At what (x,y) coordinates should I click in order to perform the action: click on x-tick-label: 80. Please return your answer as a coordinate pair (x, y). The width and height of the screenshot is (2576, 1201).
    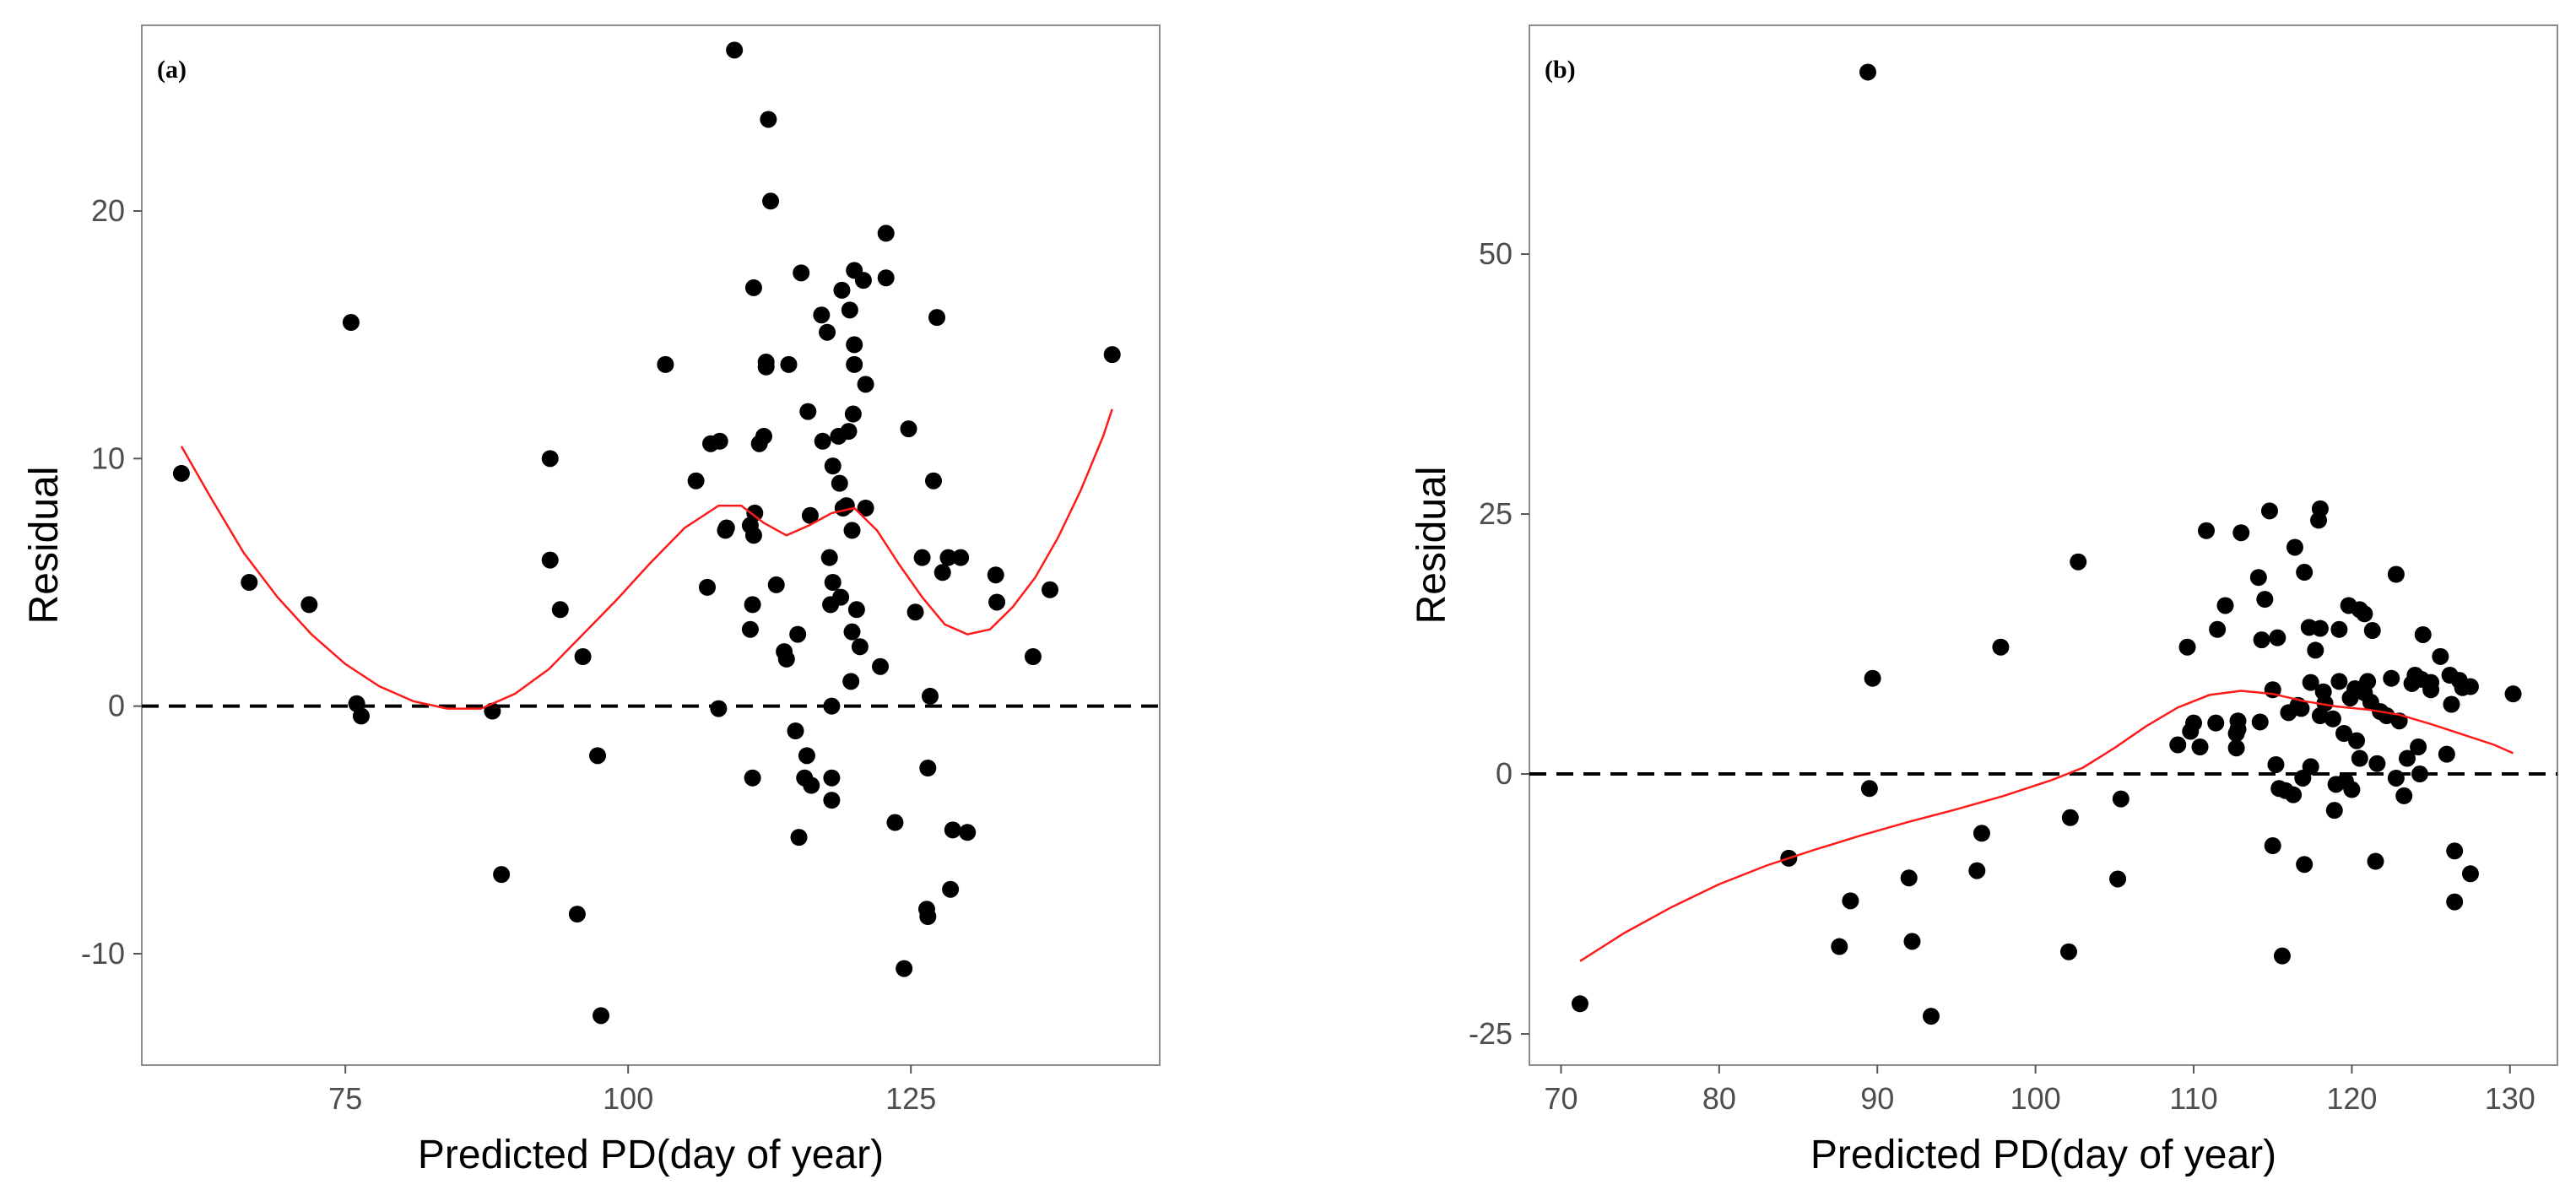
    Looking at the image, I should click on (1719, 1098).